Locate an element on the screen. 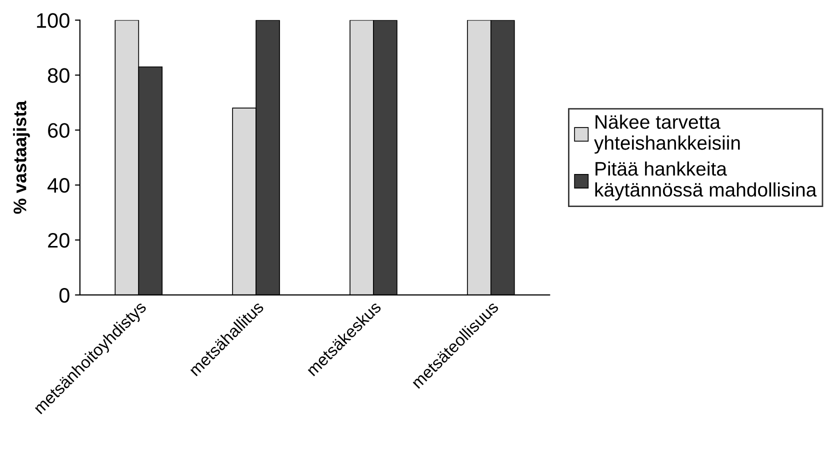 This screenshot has height=458, width=824. y-tick-label: 80 is located at coordinates (59, 75).